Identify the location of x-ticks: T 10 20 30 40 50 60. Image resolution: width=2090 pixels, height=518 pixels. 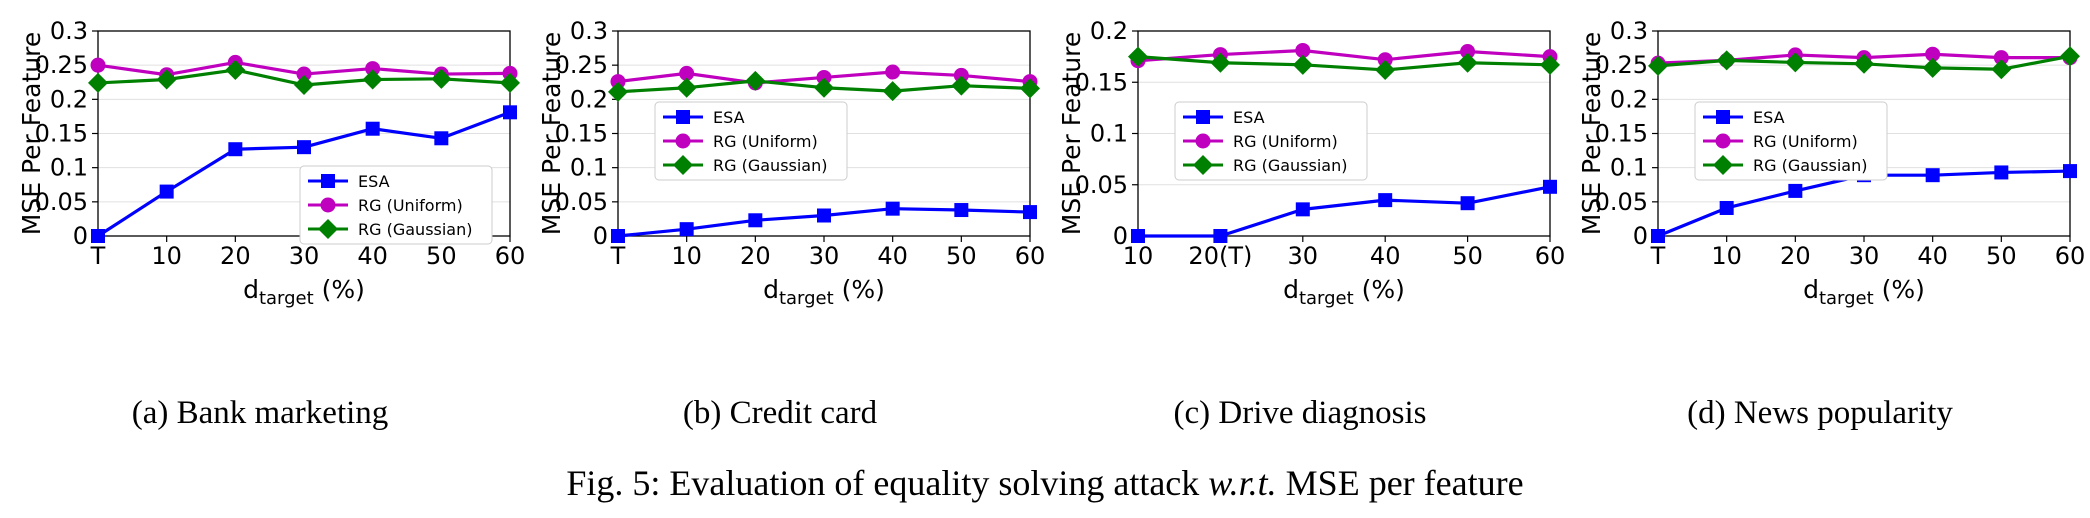
(827, 253).